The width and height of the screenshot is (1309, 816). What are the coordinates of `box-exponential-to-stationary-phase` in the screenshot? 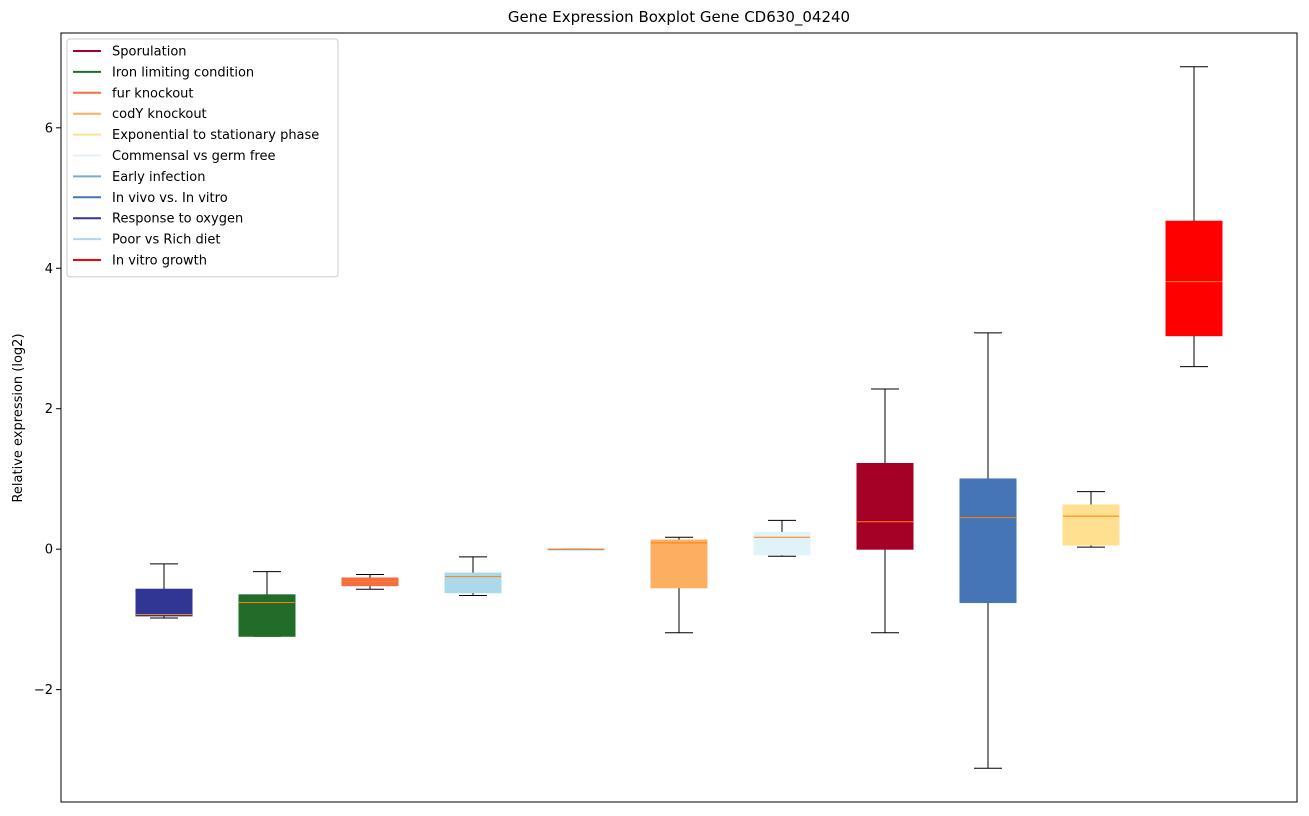 It's located at (1091, 519).